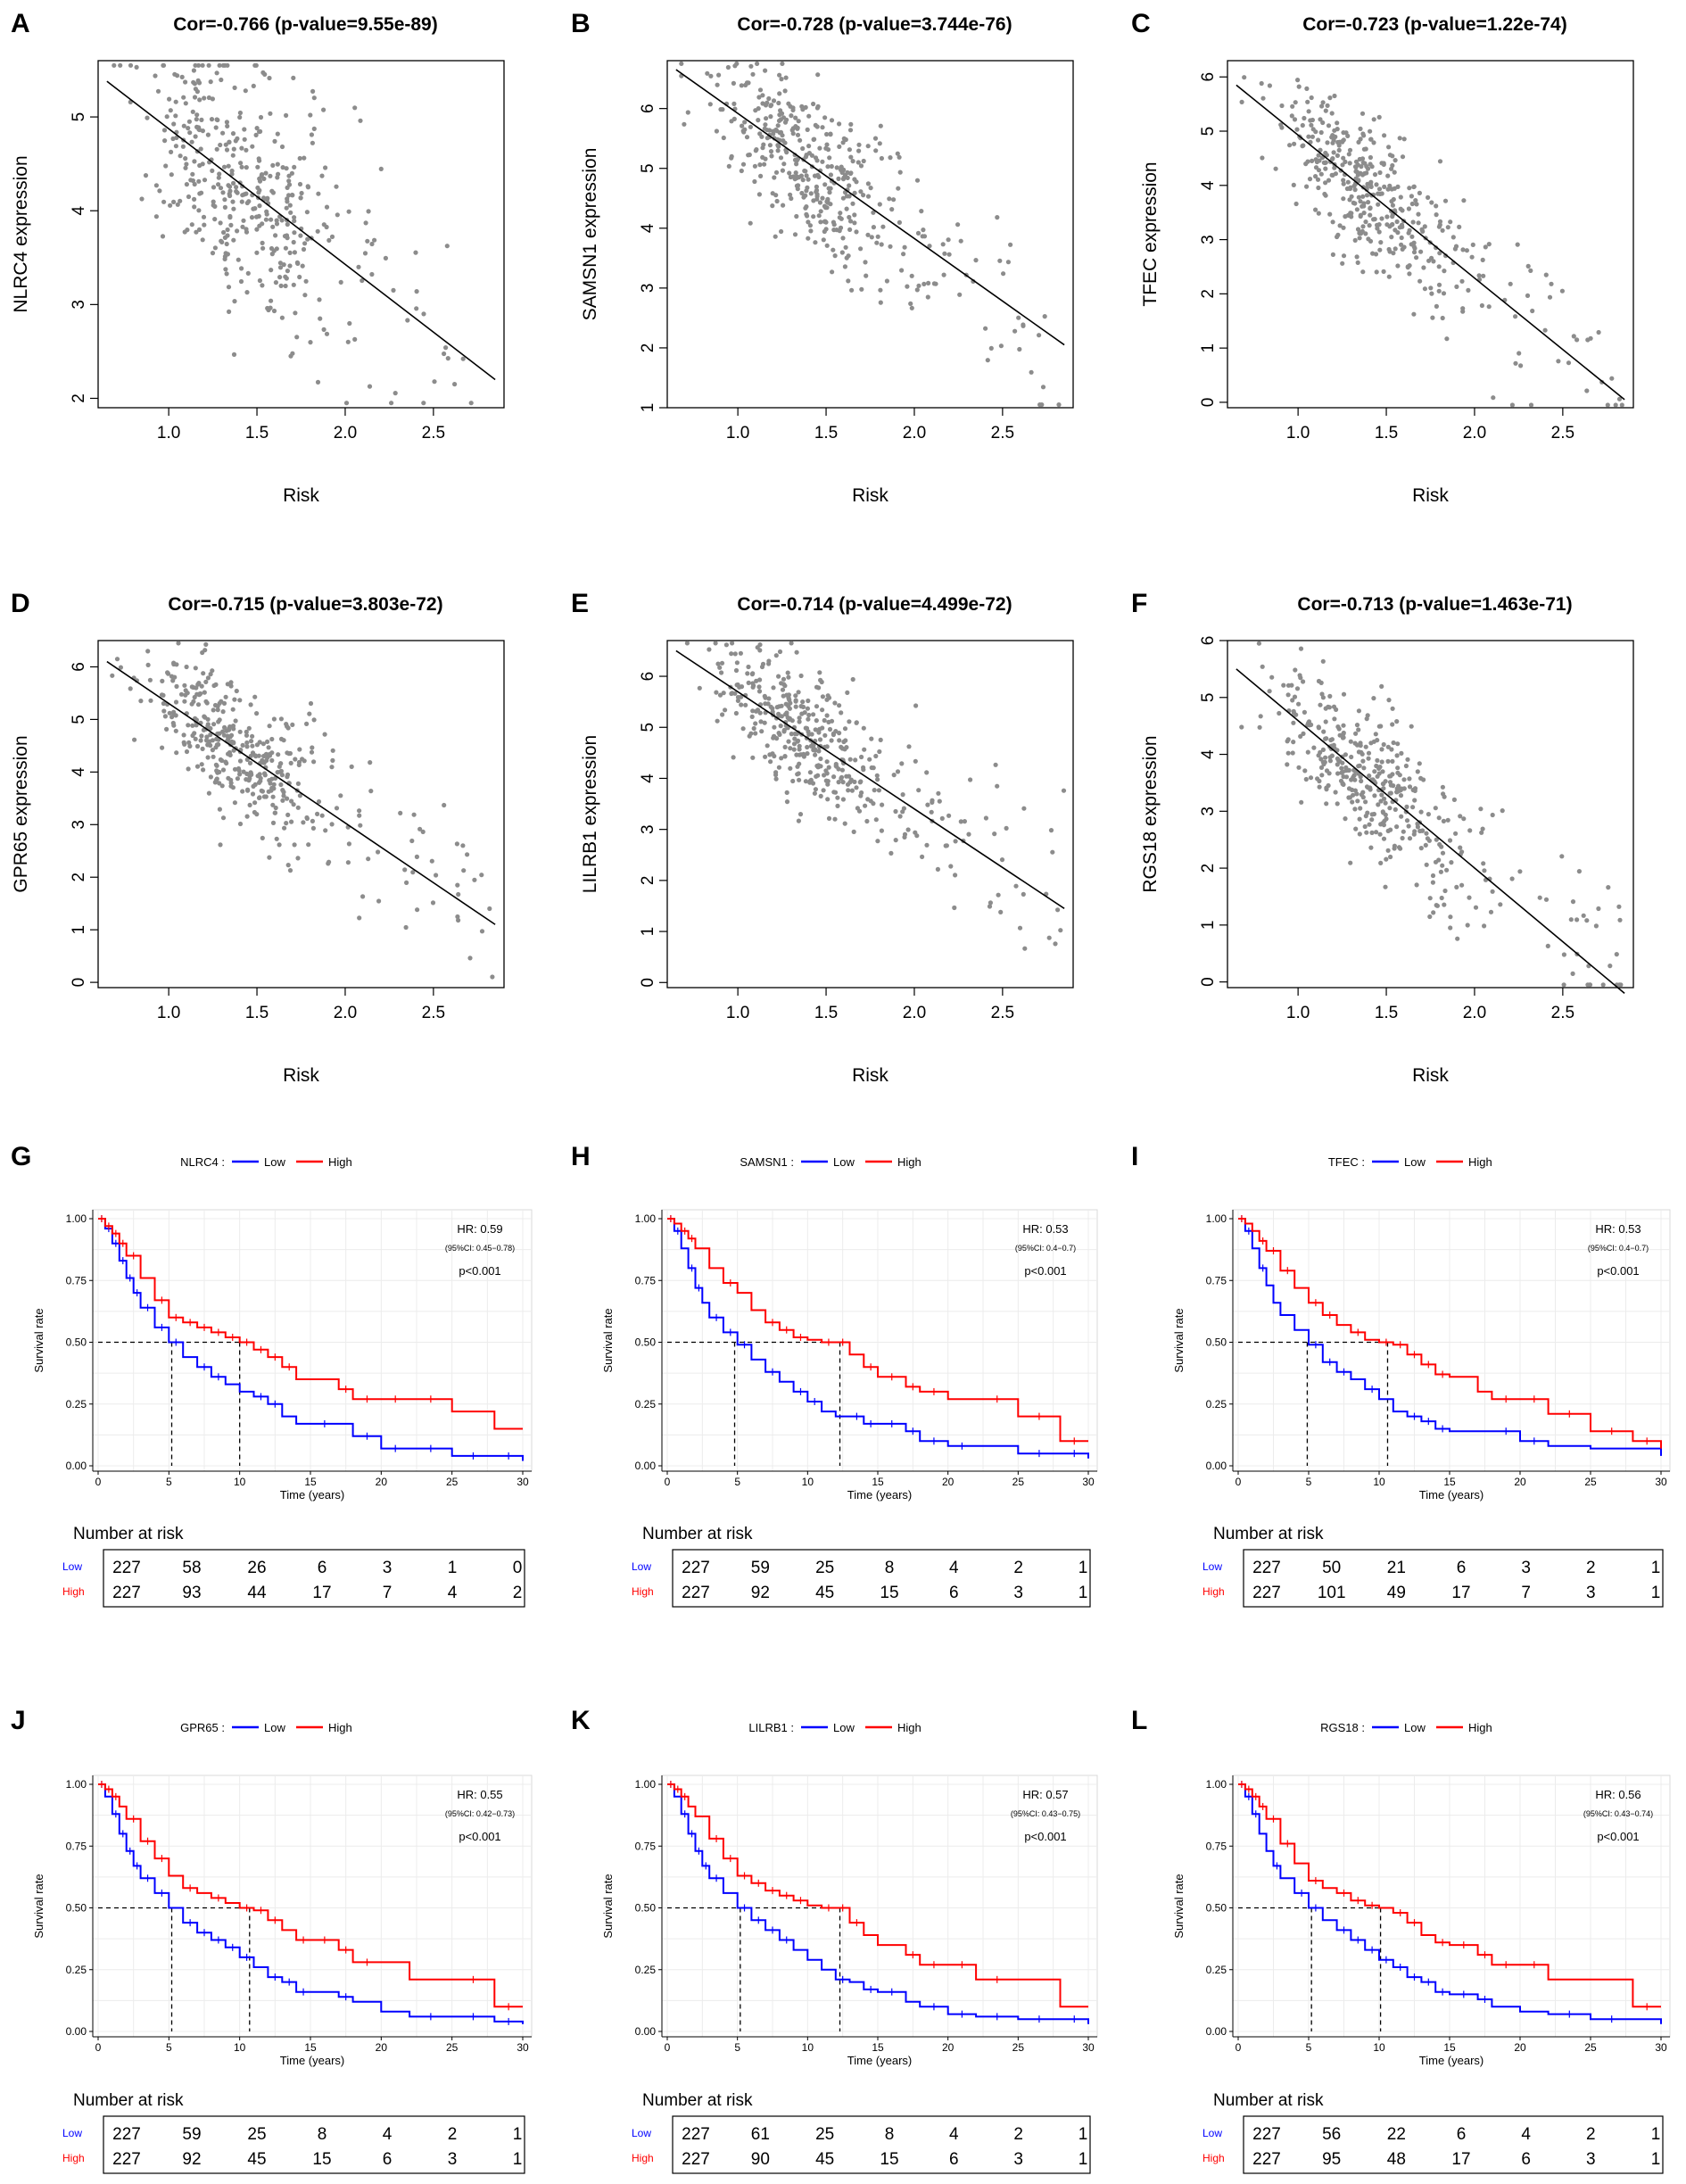 The image size is (1686, 2184). I want to click on risk-count-low: 26, so click(256, 1568).